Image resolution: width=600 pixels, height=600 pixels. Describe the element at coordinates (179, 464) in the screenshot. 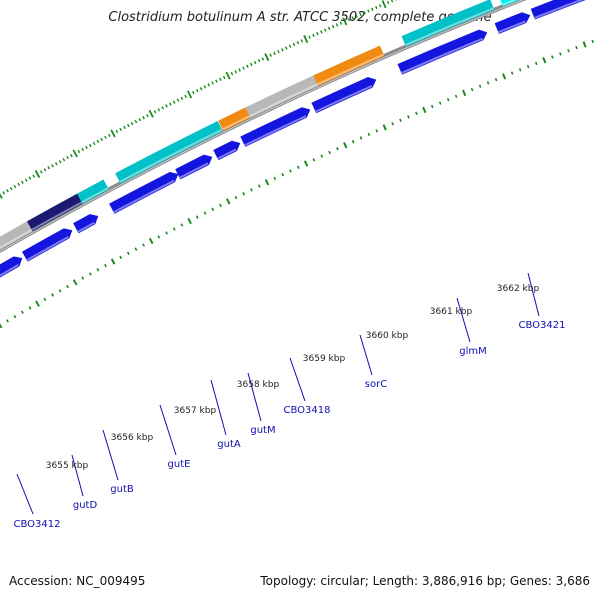

I see `gene-label-gute: gutE` at that location.